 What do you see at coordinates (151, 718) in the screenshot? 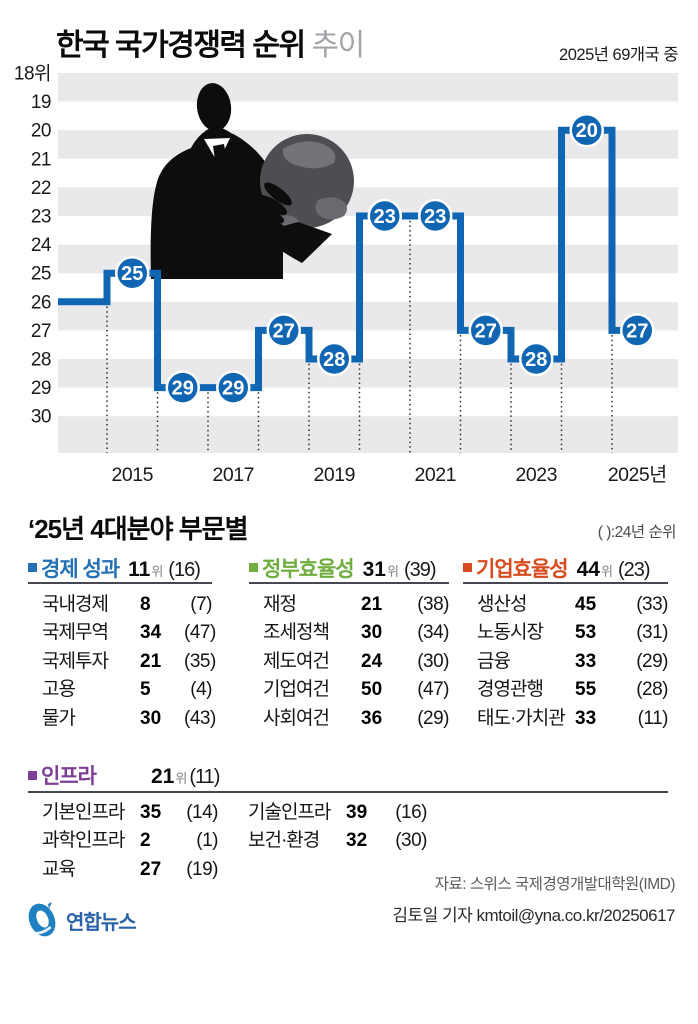
I see `indicator-rank-2025: 30` at bounding box center [151, 718].